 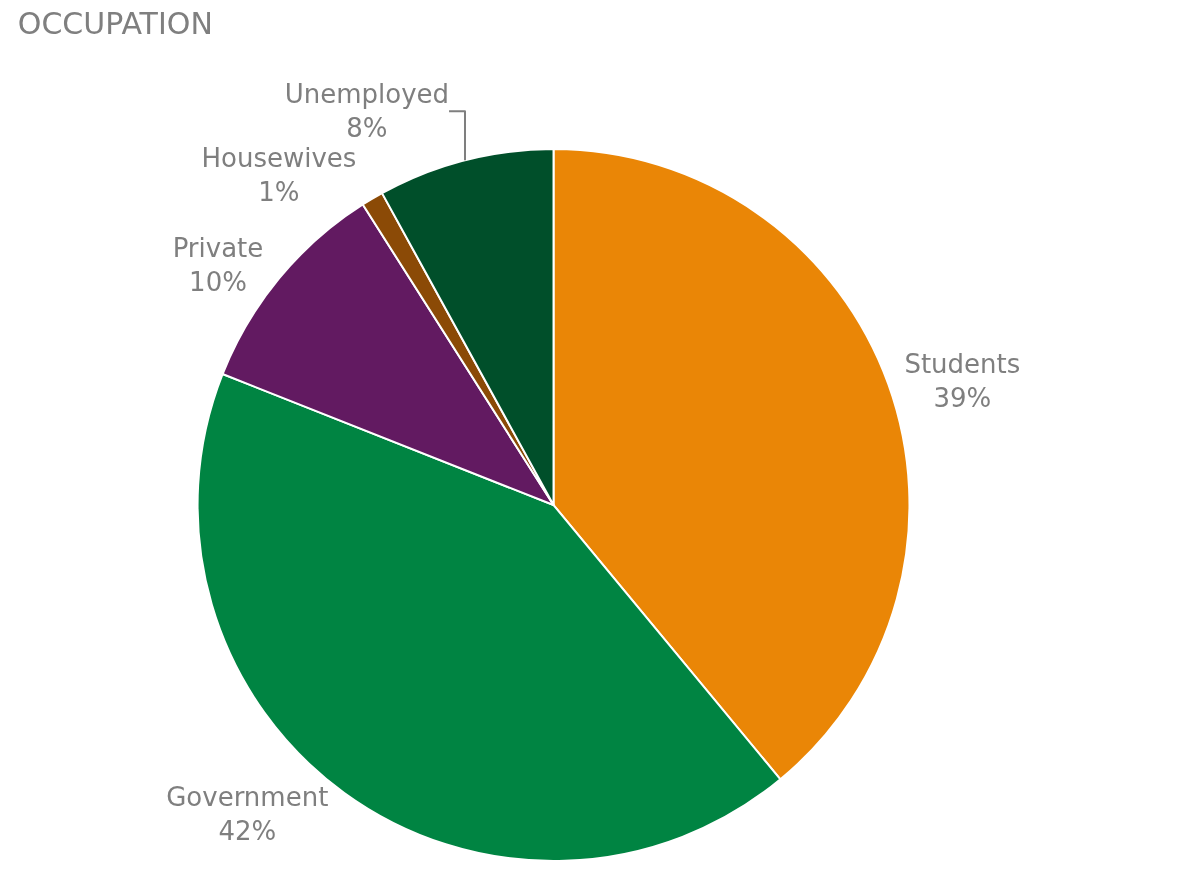 What do you see at coordinates (279, 158) in the screenshot?
I see `slice-label: Housewives` at bounding box center [279, 158].